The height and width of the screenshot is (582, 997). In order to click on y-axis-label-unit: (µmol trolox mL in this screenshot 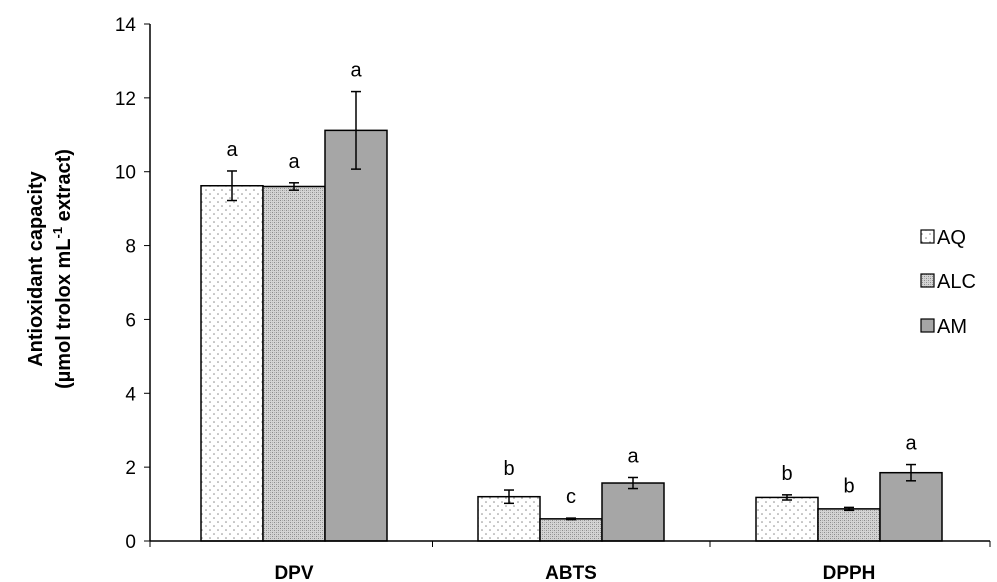, I will do `click(64, 313)`.